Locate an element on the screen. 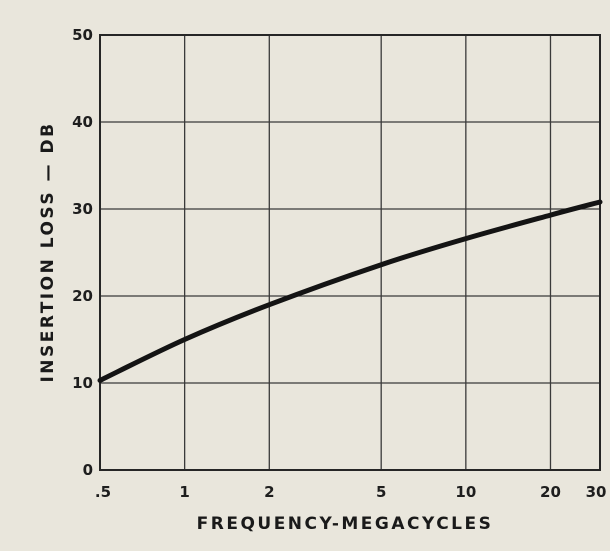 The width and height of the screenshot is (610, 551). y-tick-label: 10 is located at coordinates (82, 383).